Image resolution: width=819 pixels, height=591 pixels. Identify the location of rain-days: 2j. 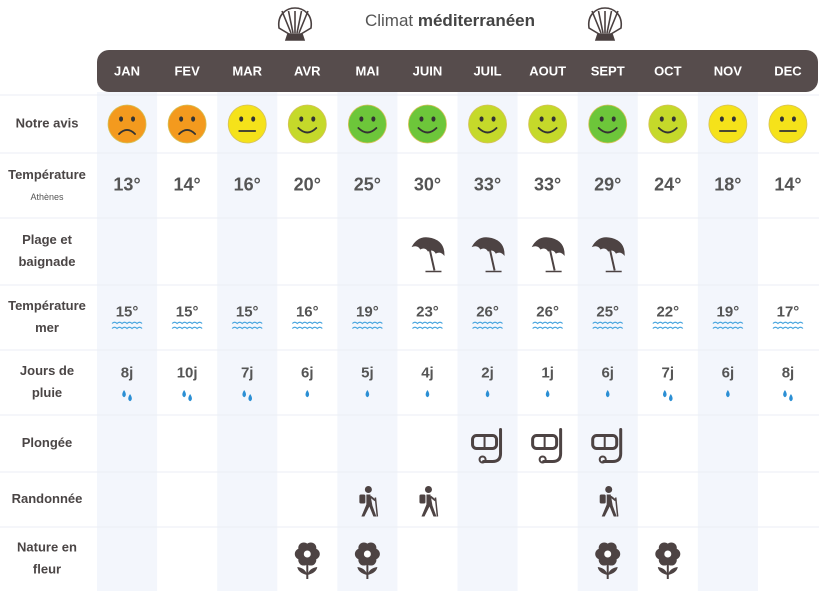
(487, 372).